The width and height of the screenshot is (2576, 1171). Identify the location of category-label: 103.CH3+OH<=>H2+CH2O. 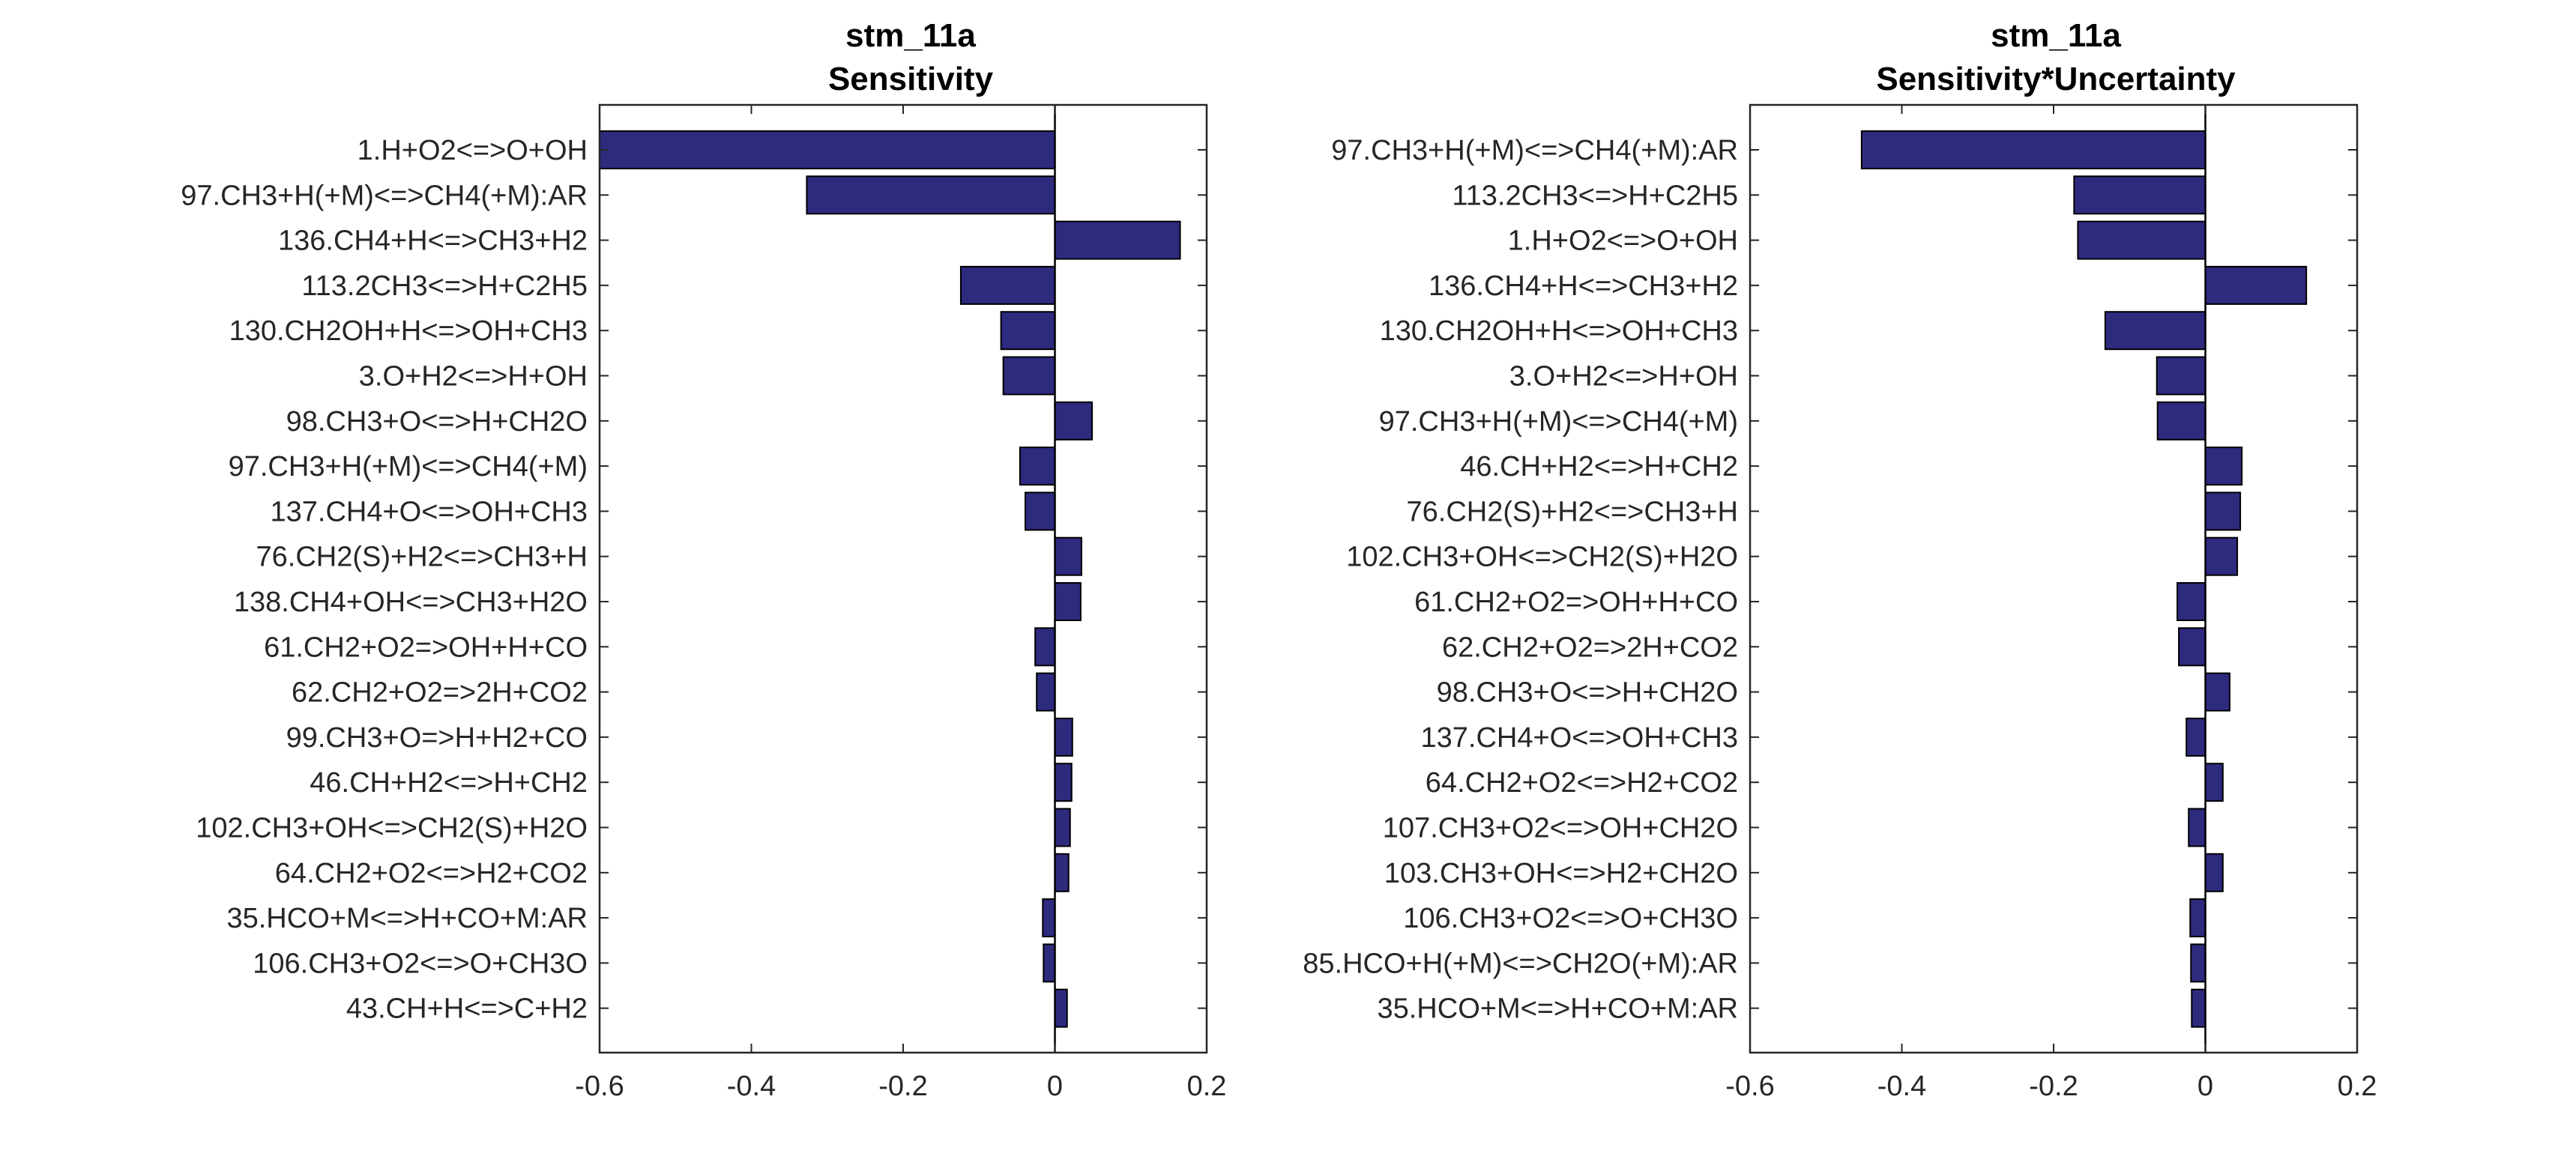
(1561, 873).